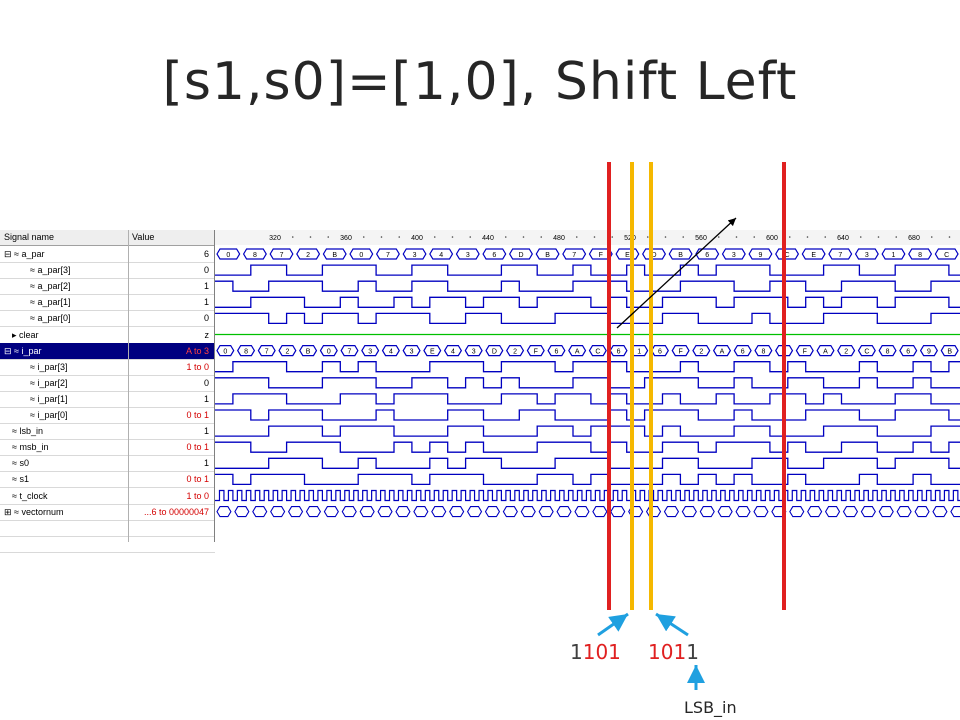 This screenshot has height=720, width=960. I want to click on bus-value-label: 7, so click(282, 255).